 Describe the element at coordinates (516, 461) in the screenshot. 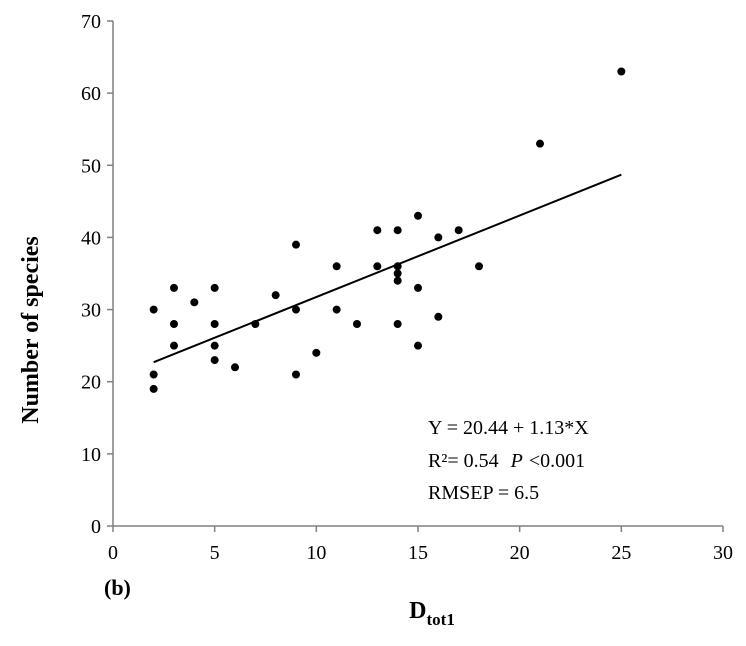

I see `p-symbol: P` at that location.